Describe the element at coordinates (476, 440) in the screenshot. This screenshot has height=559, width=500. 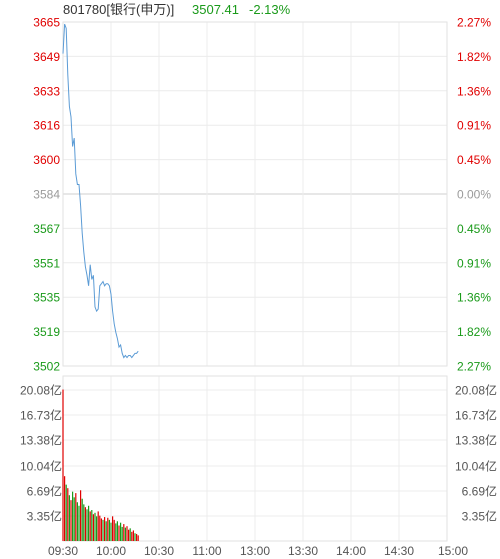
I see `volume-tick-label-right: 13.38亿` at that location.